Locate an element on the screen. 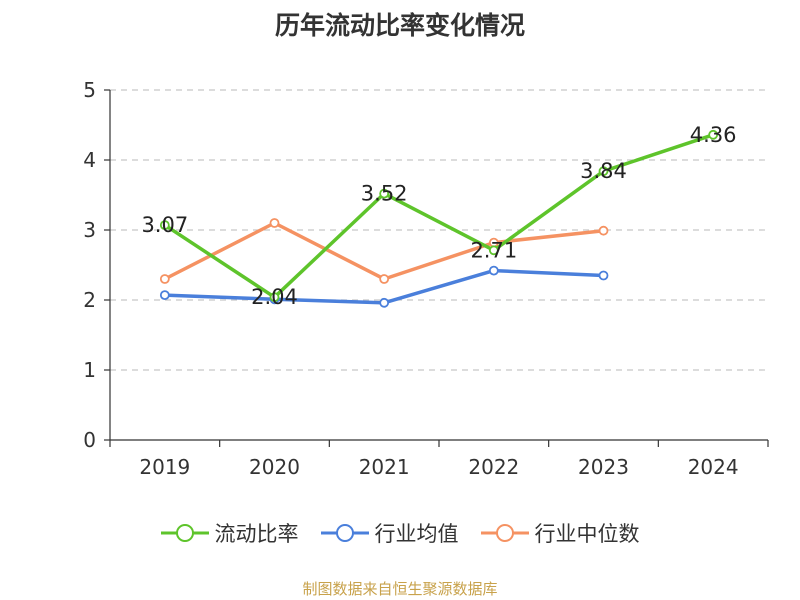 This screenshot has height=600, width=800. x-tick-label: 2021 is located at coordinates (384, 467).